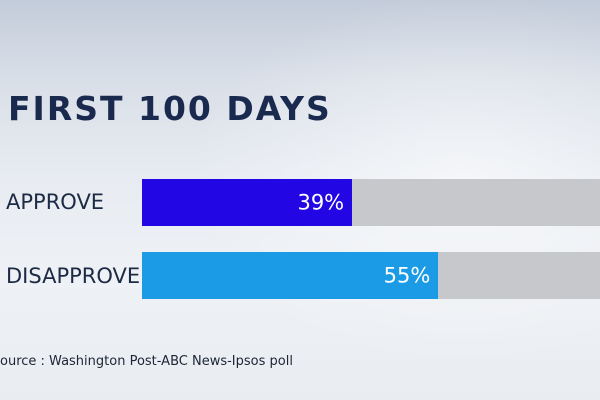 The width and height of the screenshot is (600, 400). What do you see at coordinates (407, 275) in the screenshot?
I see `value-label-disapprove: 55%` at bounding box center [407, 275].